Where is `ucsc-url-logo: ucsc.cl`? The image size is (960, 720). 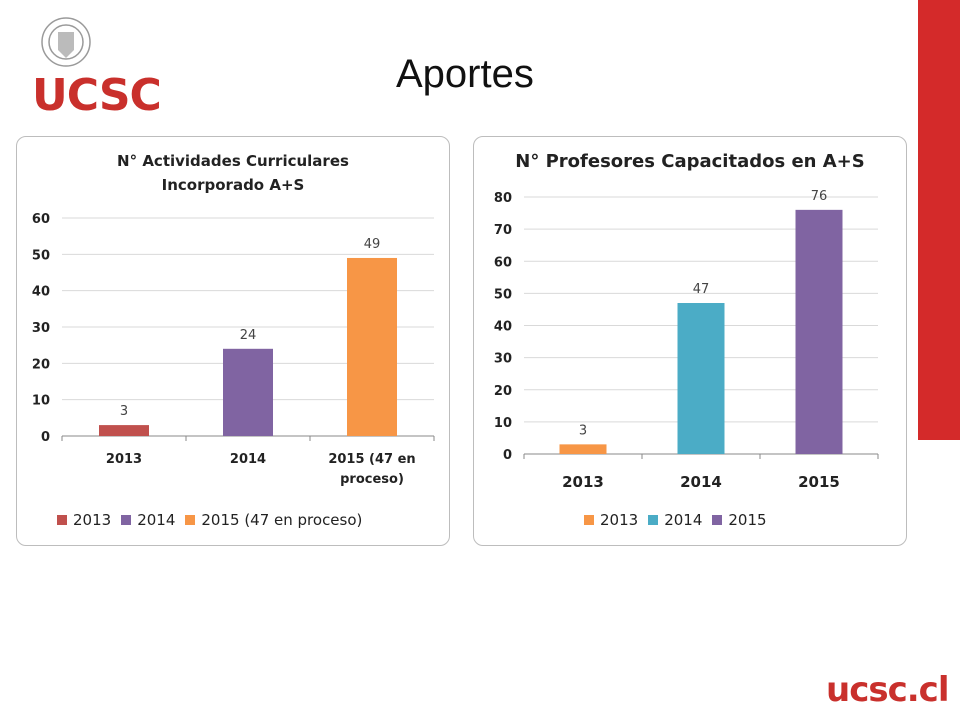 ucsc-url-logo: ucsc.cl is located at coordinates (887, 690).